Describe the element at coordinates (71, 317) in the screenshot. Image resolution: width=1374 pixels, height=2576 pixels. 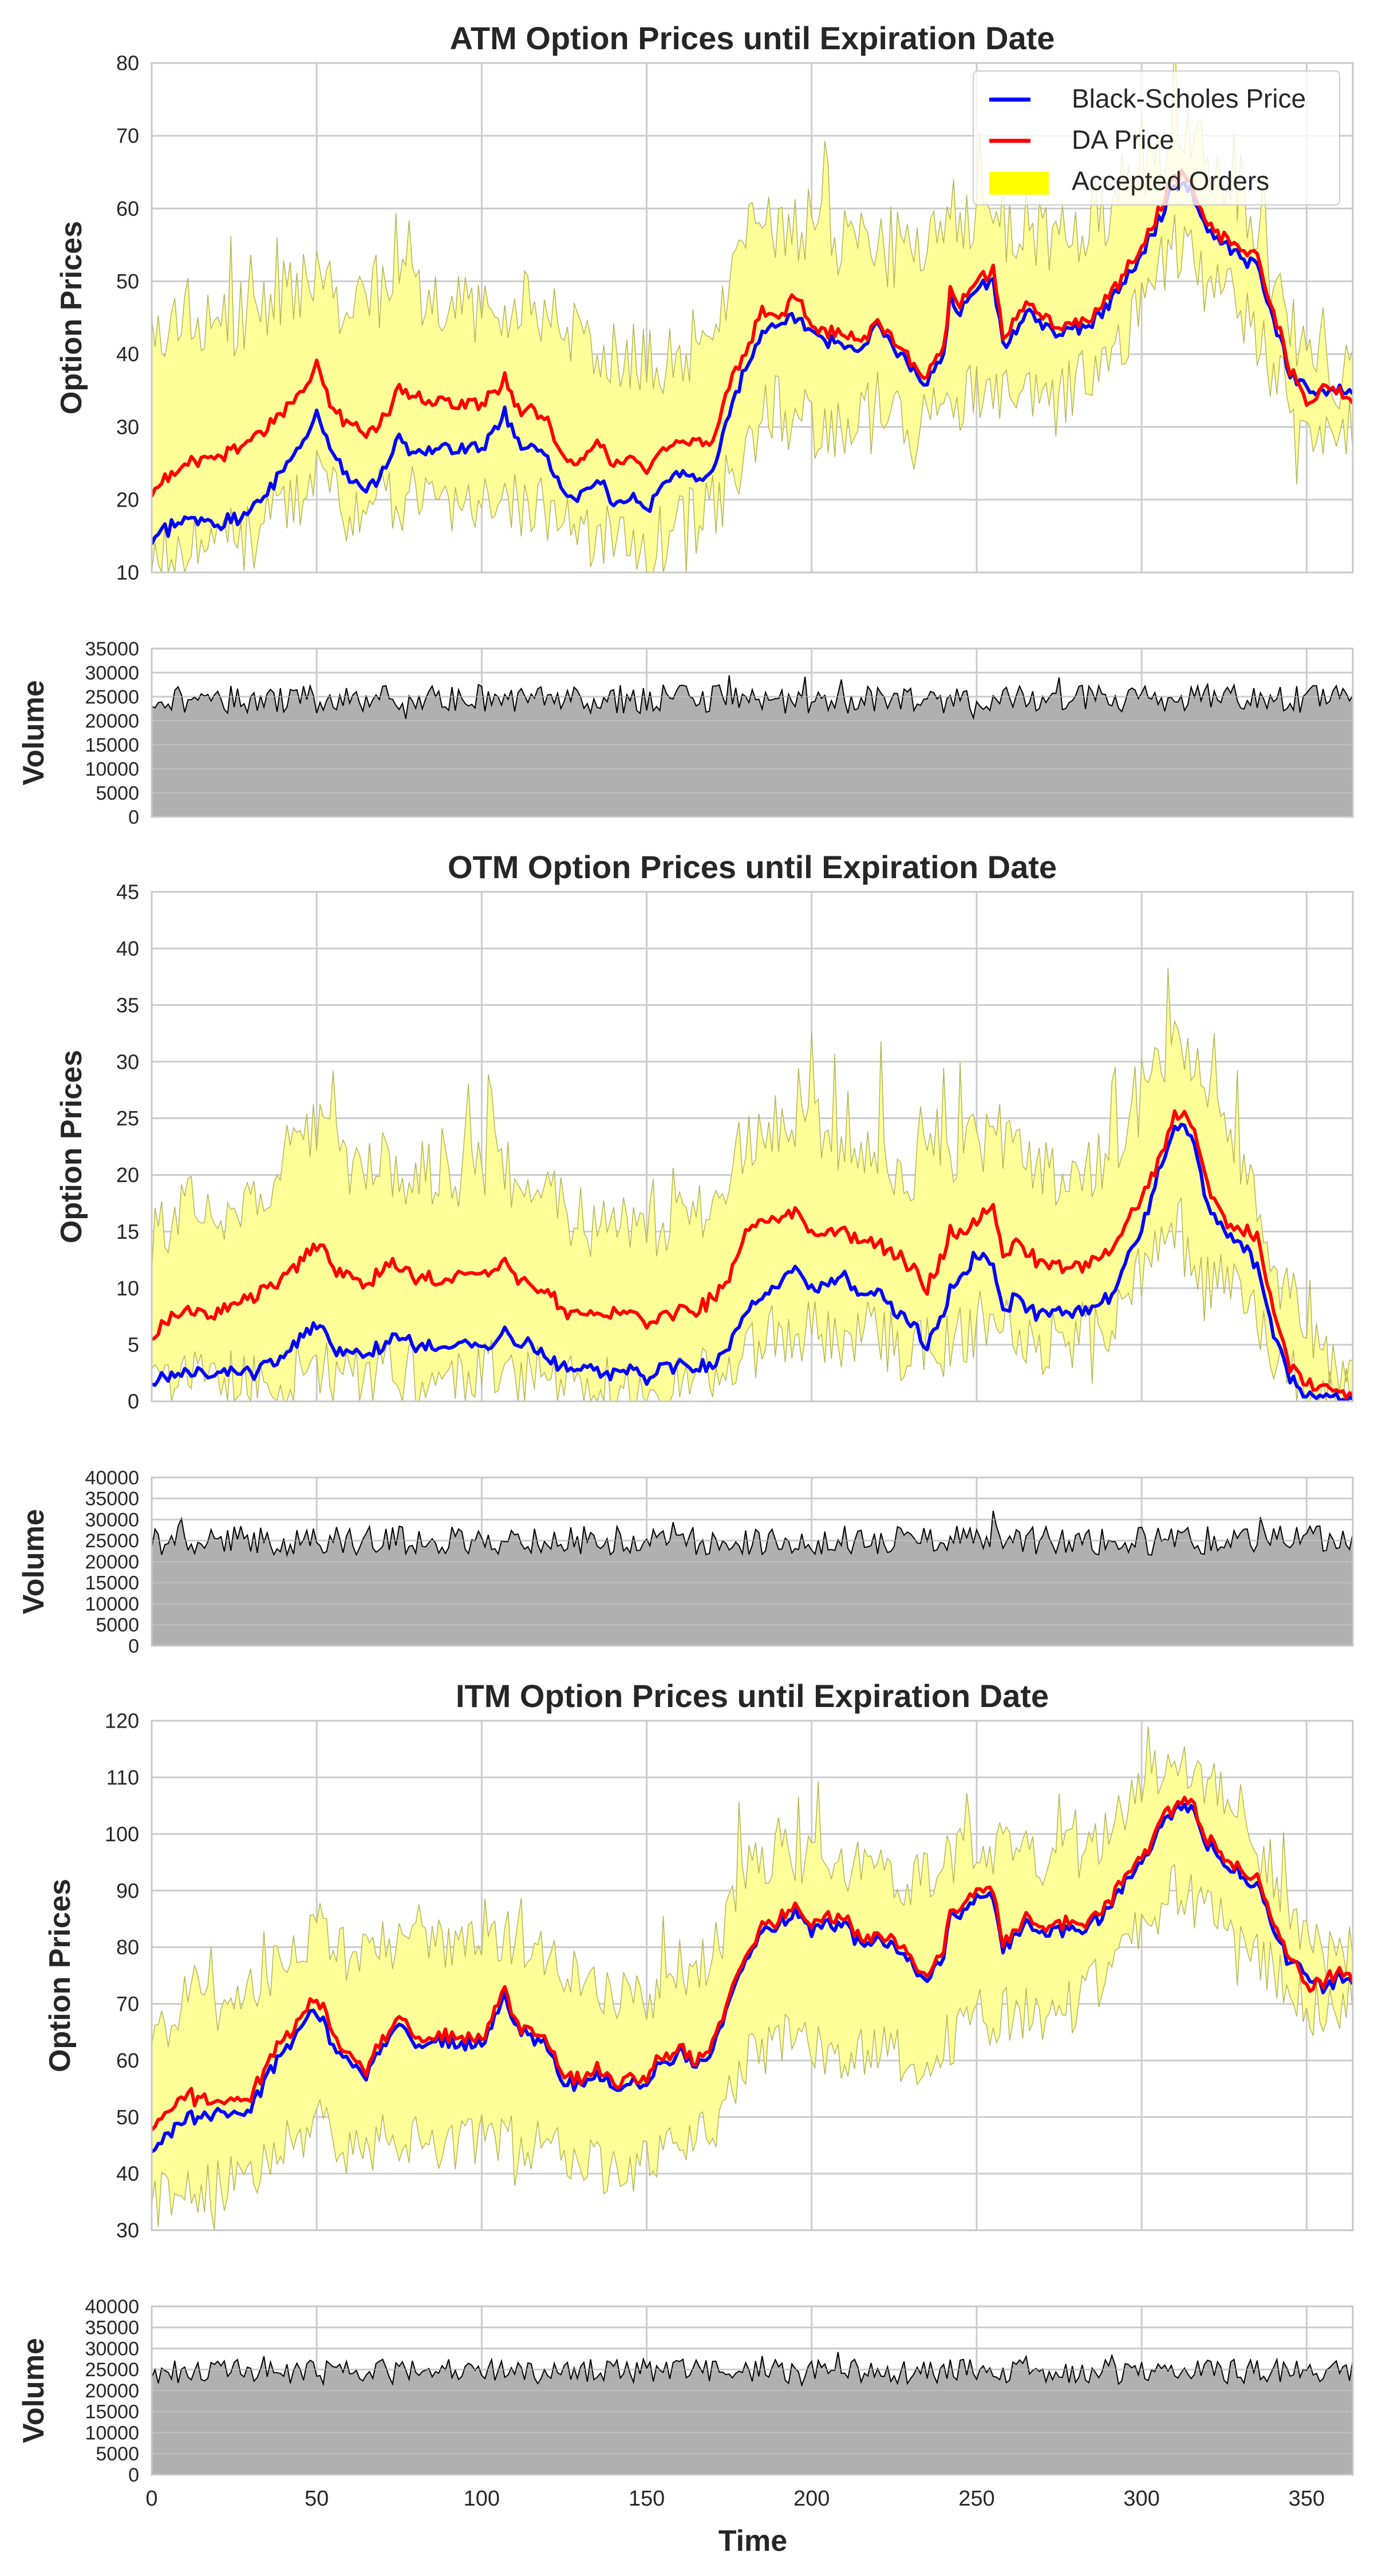
I see `atm_price-y-axis-label: Option Prices` at that location.